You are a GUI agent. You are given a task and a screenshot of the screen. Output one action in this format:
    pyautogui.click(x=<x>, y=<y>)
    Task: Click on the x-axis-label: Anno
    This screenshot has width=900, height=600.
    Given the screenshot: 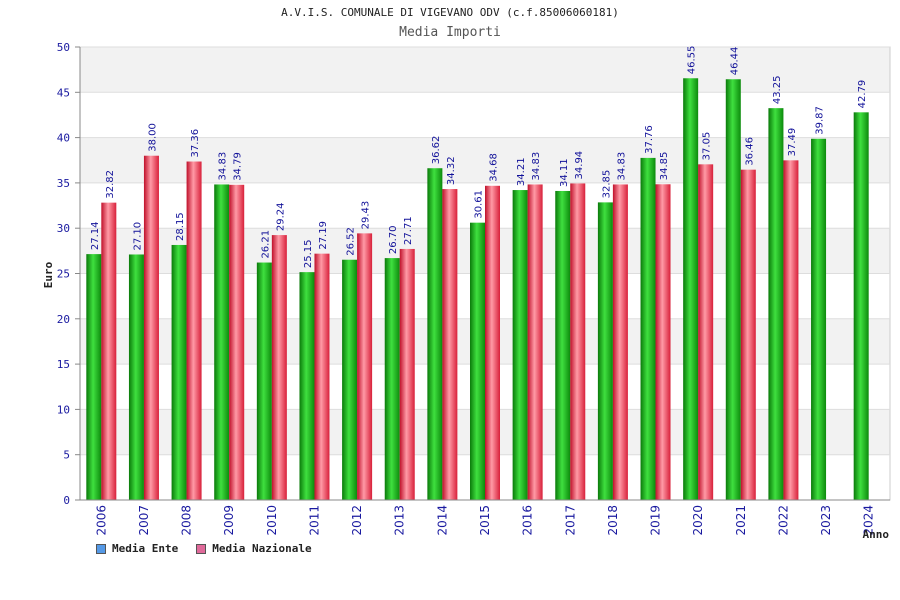 What is the action you would take?
    pyautogui.click(x=876, y=534)
    